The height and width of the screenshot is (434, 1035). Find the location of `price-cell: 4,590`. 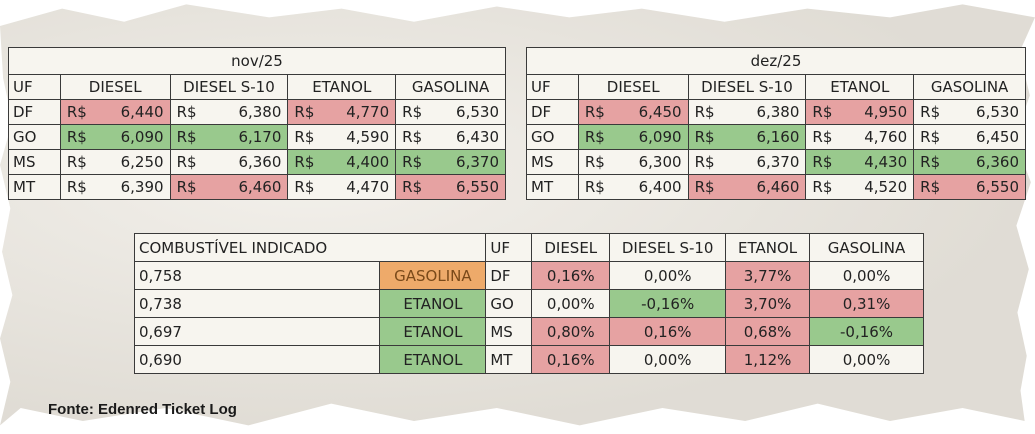

price-cell: 4,590 is located at coordinates (361, 137).